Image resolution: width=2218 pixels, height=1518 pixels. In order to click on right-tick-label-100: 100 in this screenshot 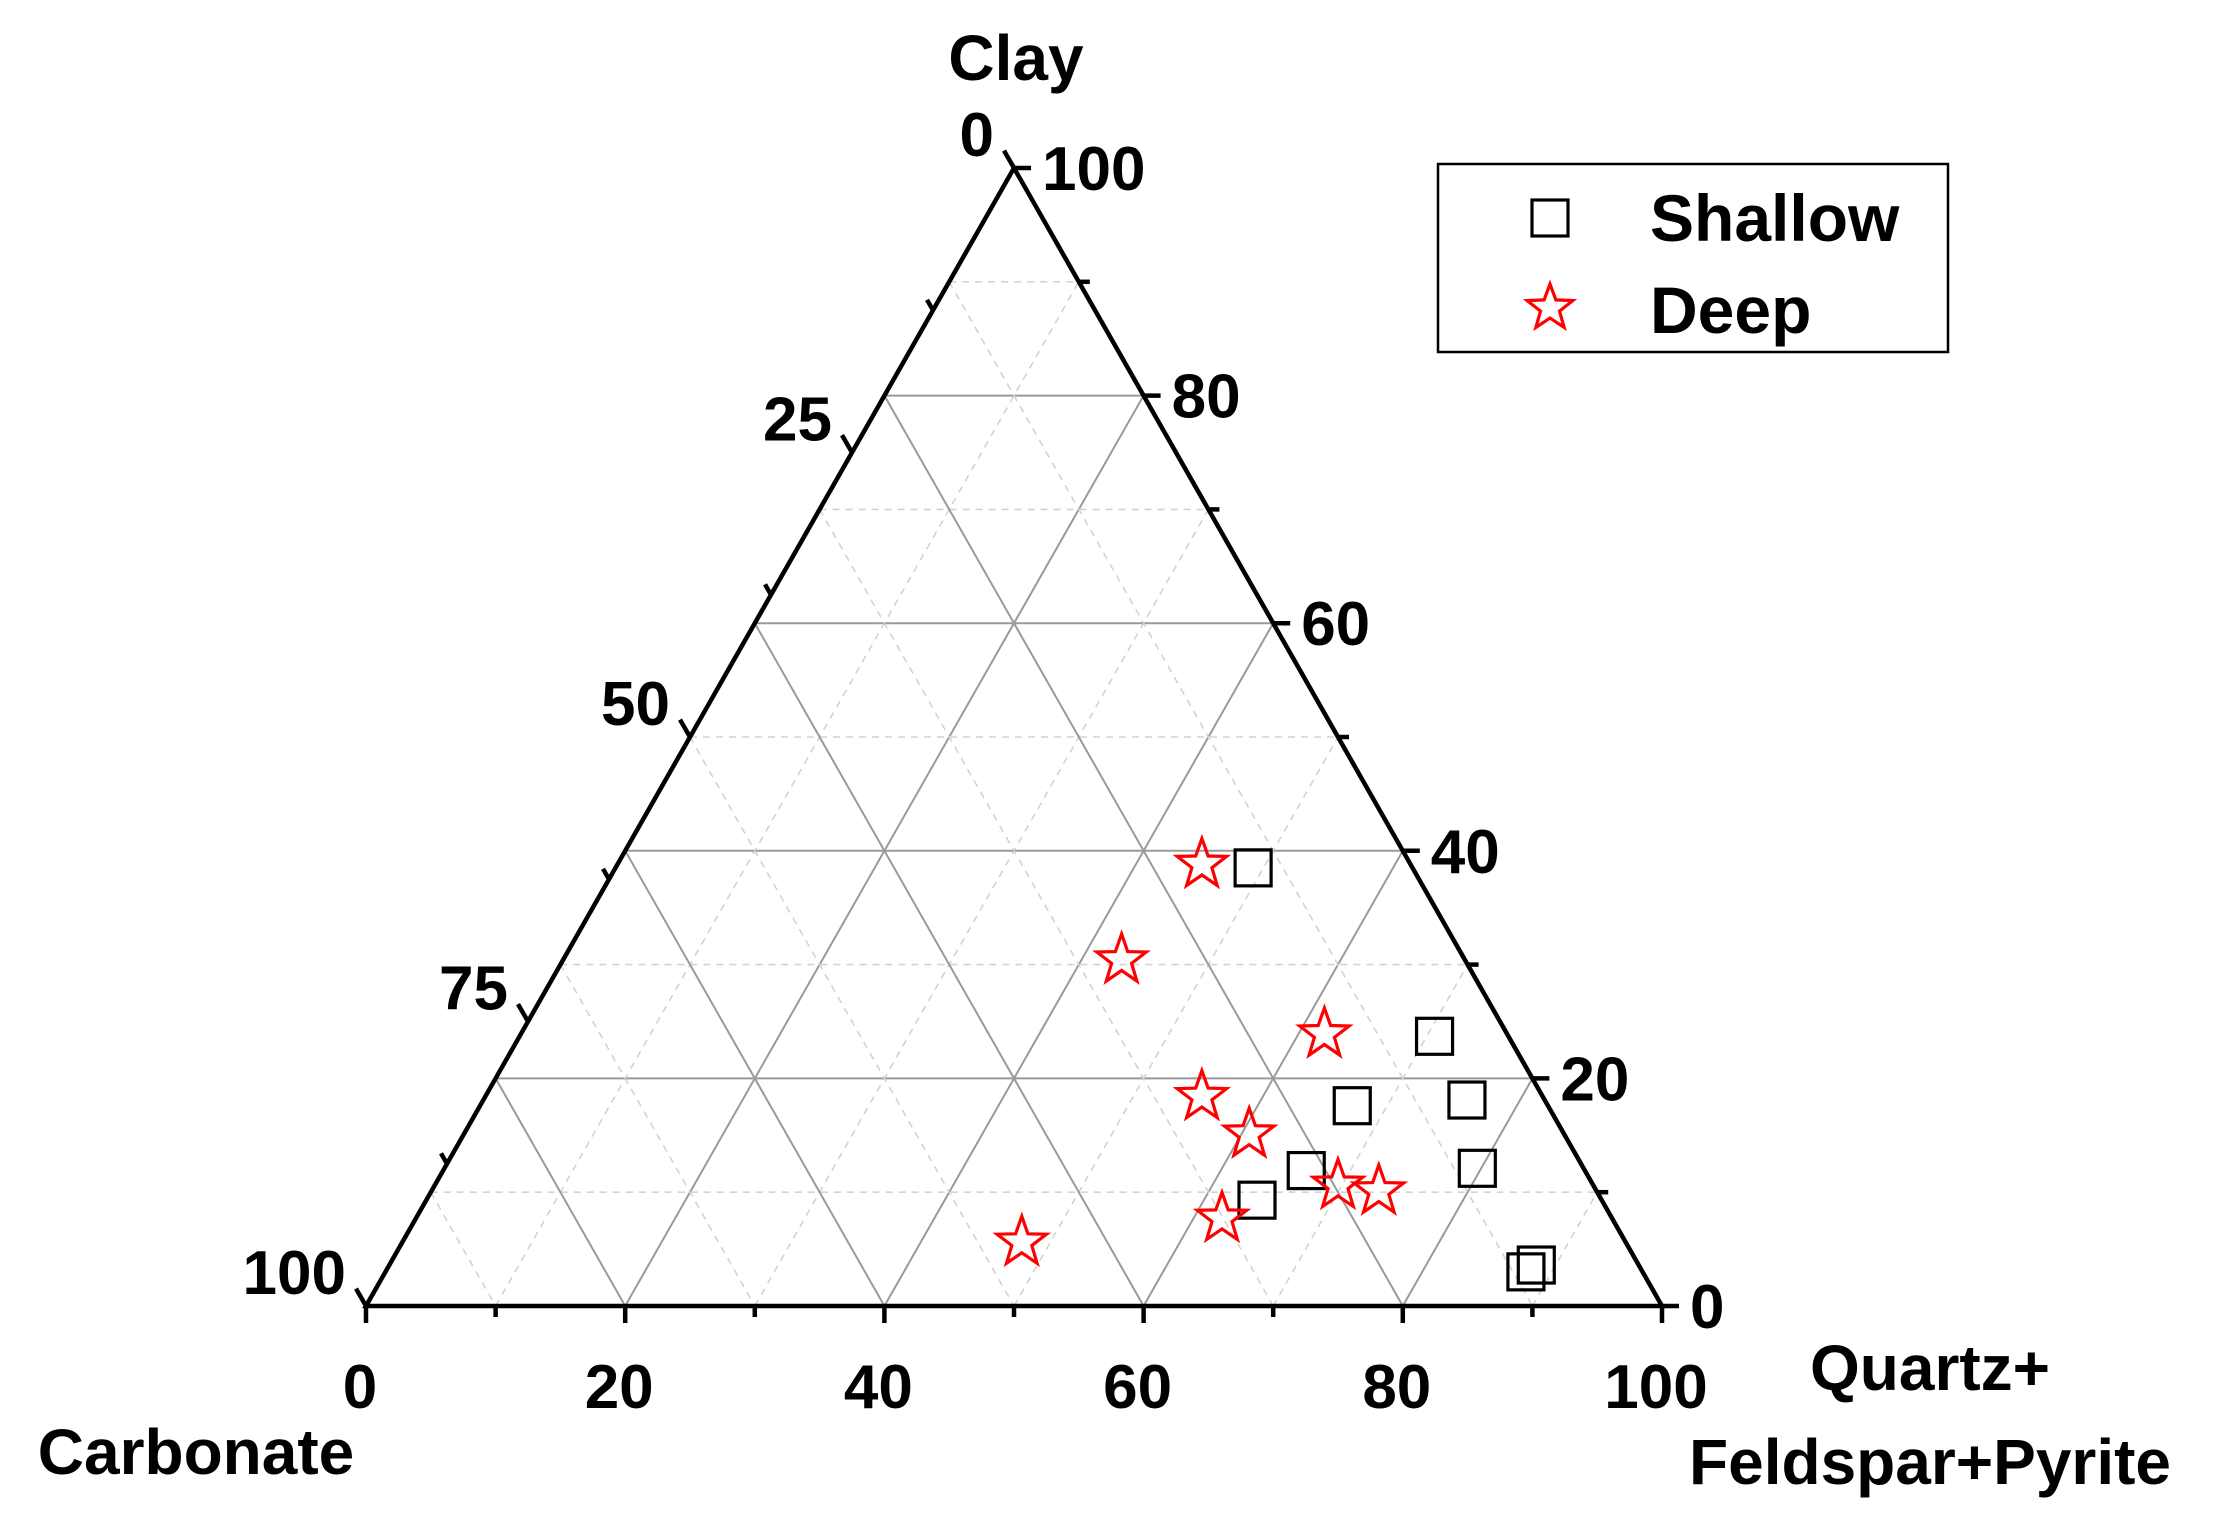, I will do `click(1093, 169)`.